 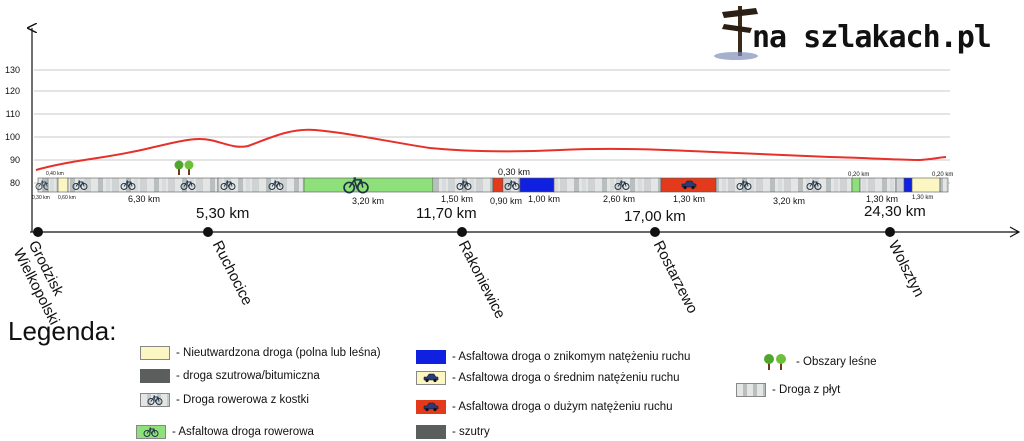 What do you see at coordinates (368, 201) in the screenshot?
I see `seg-label-s2: 3,20 km` at bounding box center [368, 201].